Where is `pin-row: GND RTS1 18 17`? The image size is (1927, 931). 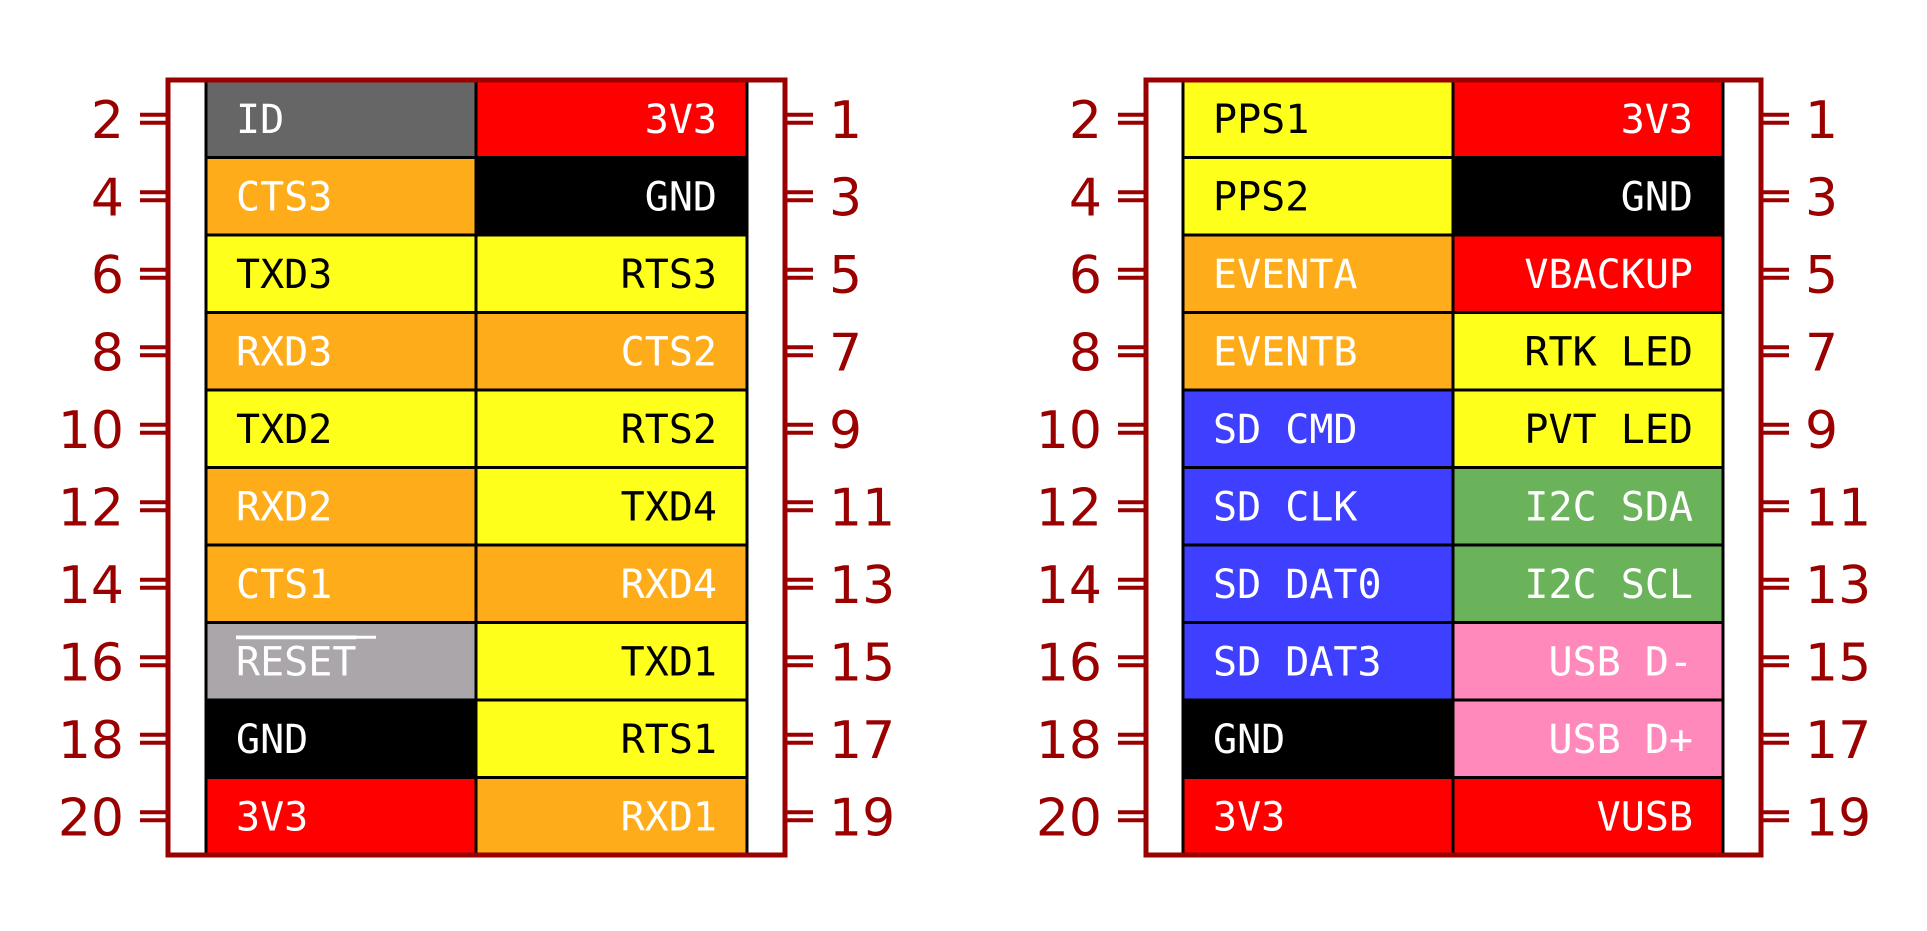
pin-row: GND RTS1 18 17 is located at coordinates (476, 738).